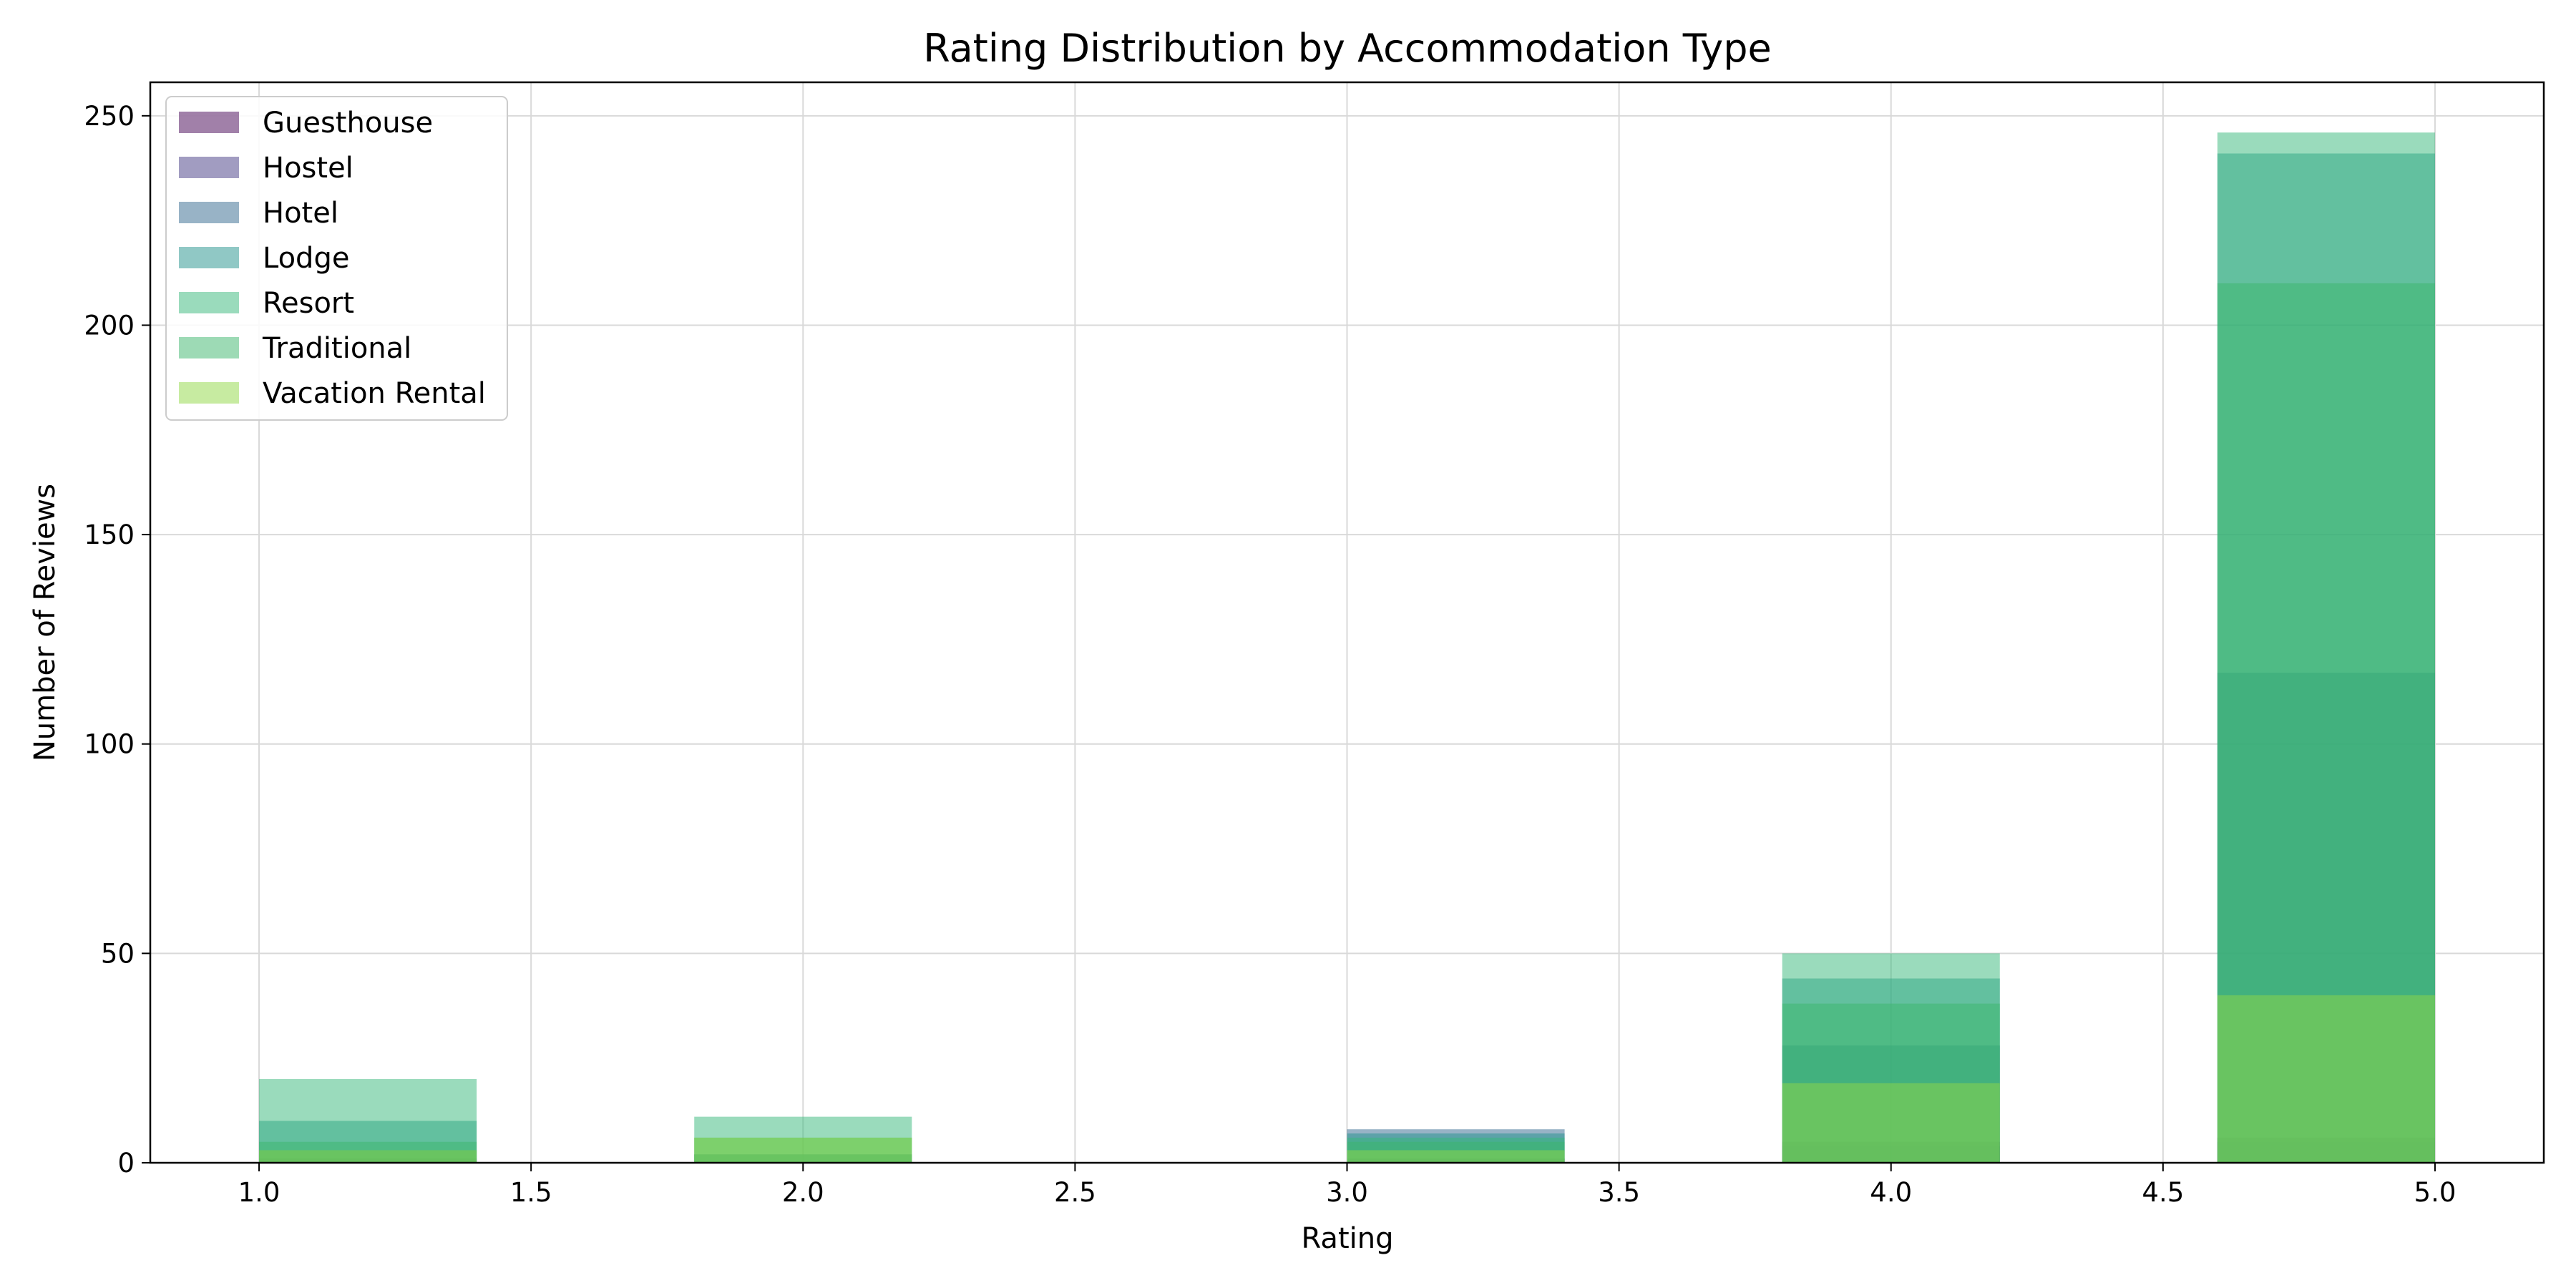 This screenshot has width=2576, height=1288. I want to click on x-axis-ticks: 1.0 1.5 2.0 2.5 3.0 3.5 4.0 4.5 5.0, so click(1347, 1185).